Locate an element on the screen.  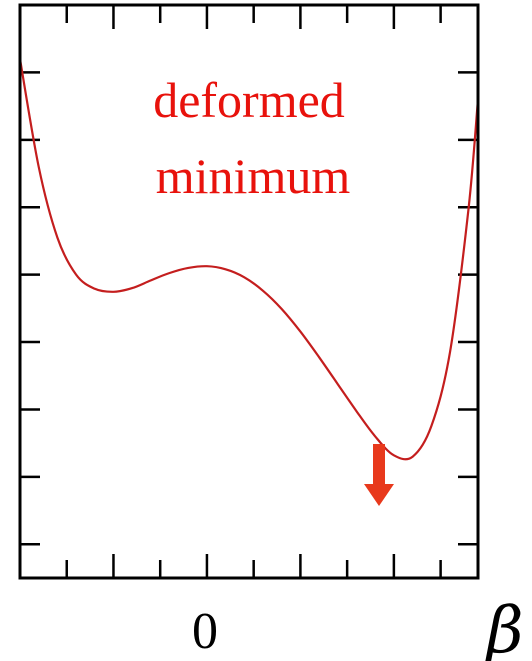
minimum-arrow-icon is located at coordinates (379, 475).